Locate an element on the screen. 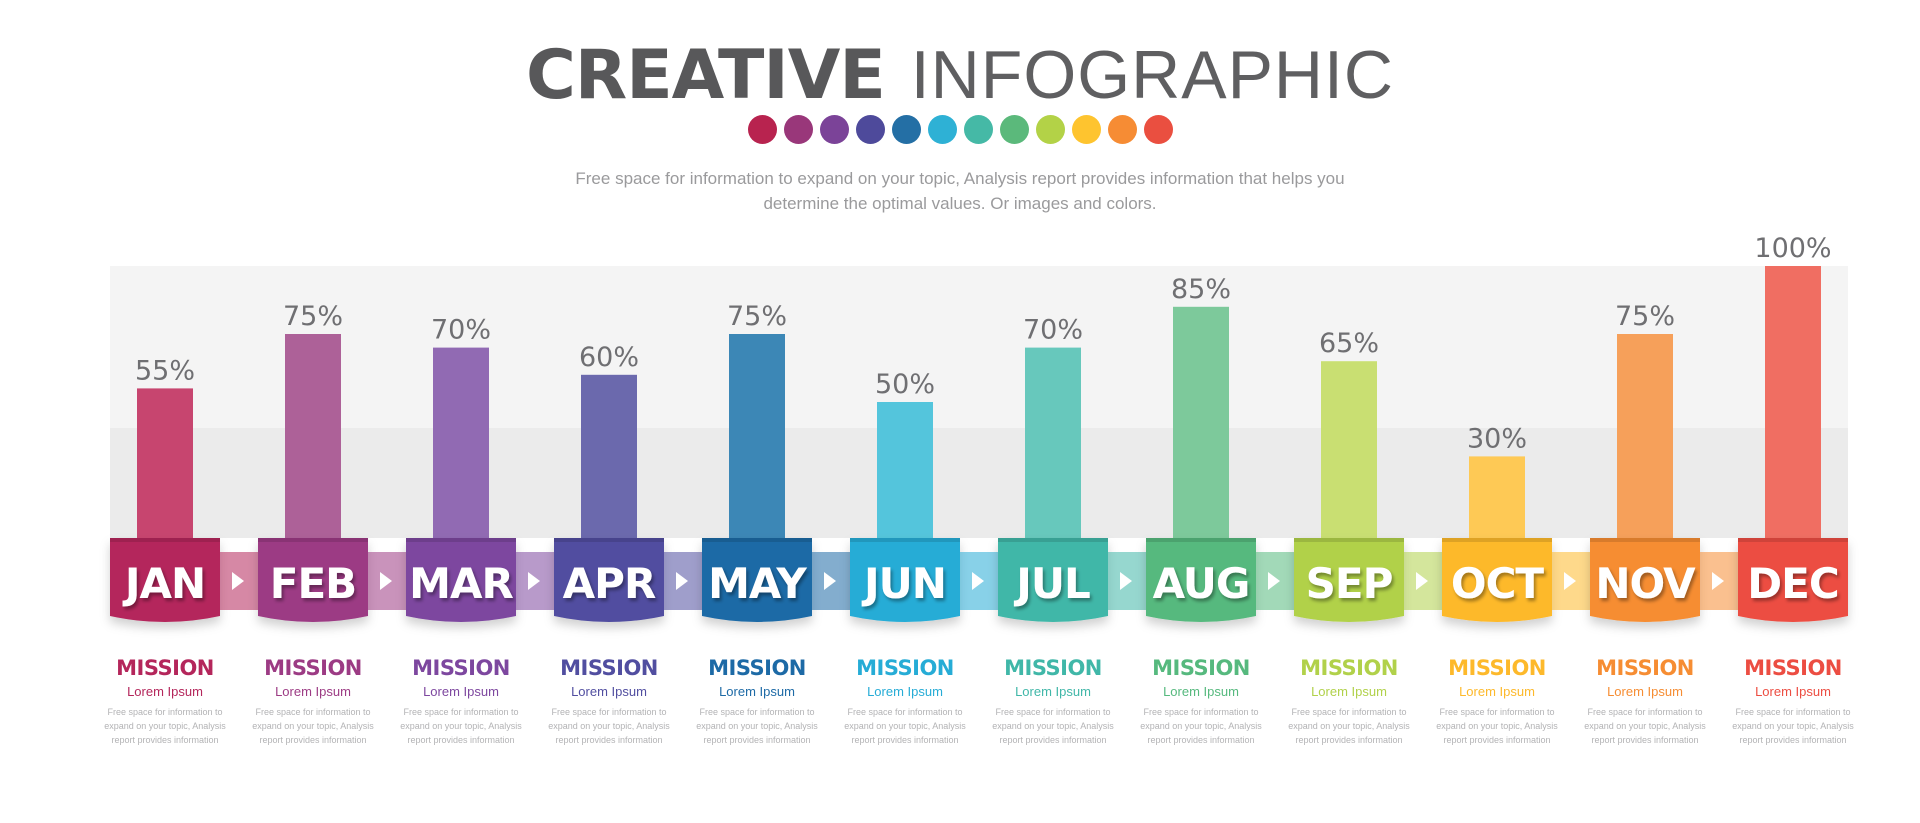  month-label-apr: APR is located at coordinates (609, 583).